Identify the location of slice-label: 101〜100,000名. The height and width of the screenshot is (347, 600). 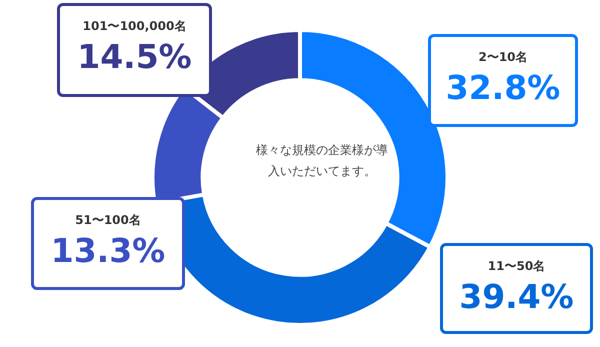
(135, 26).